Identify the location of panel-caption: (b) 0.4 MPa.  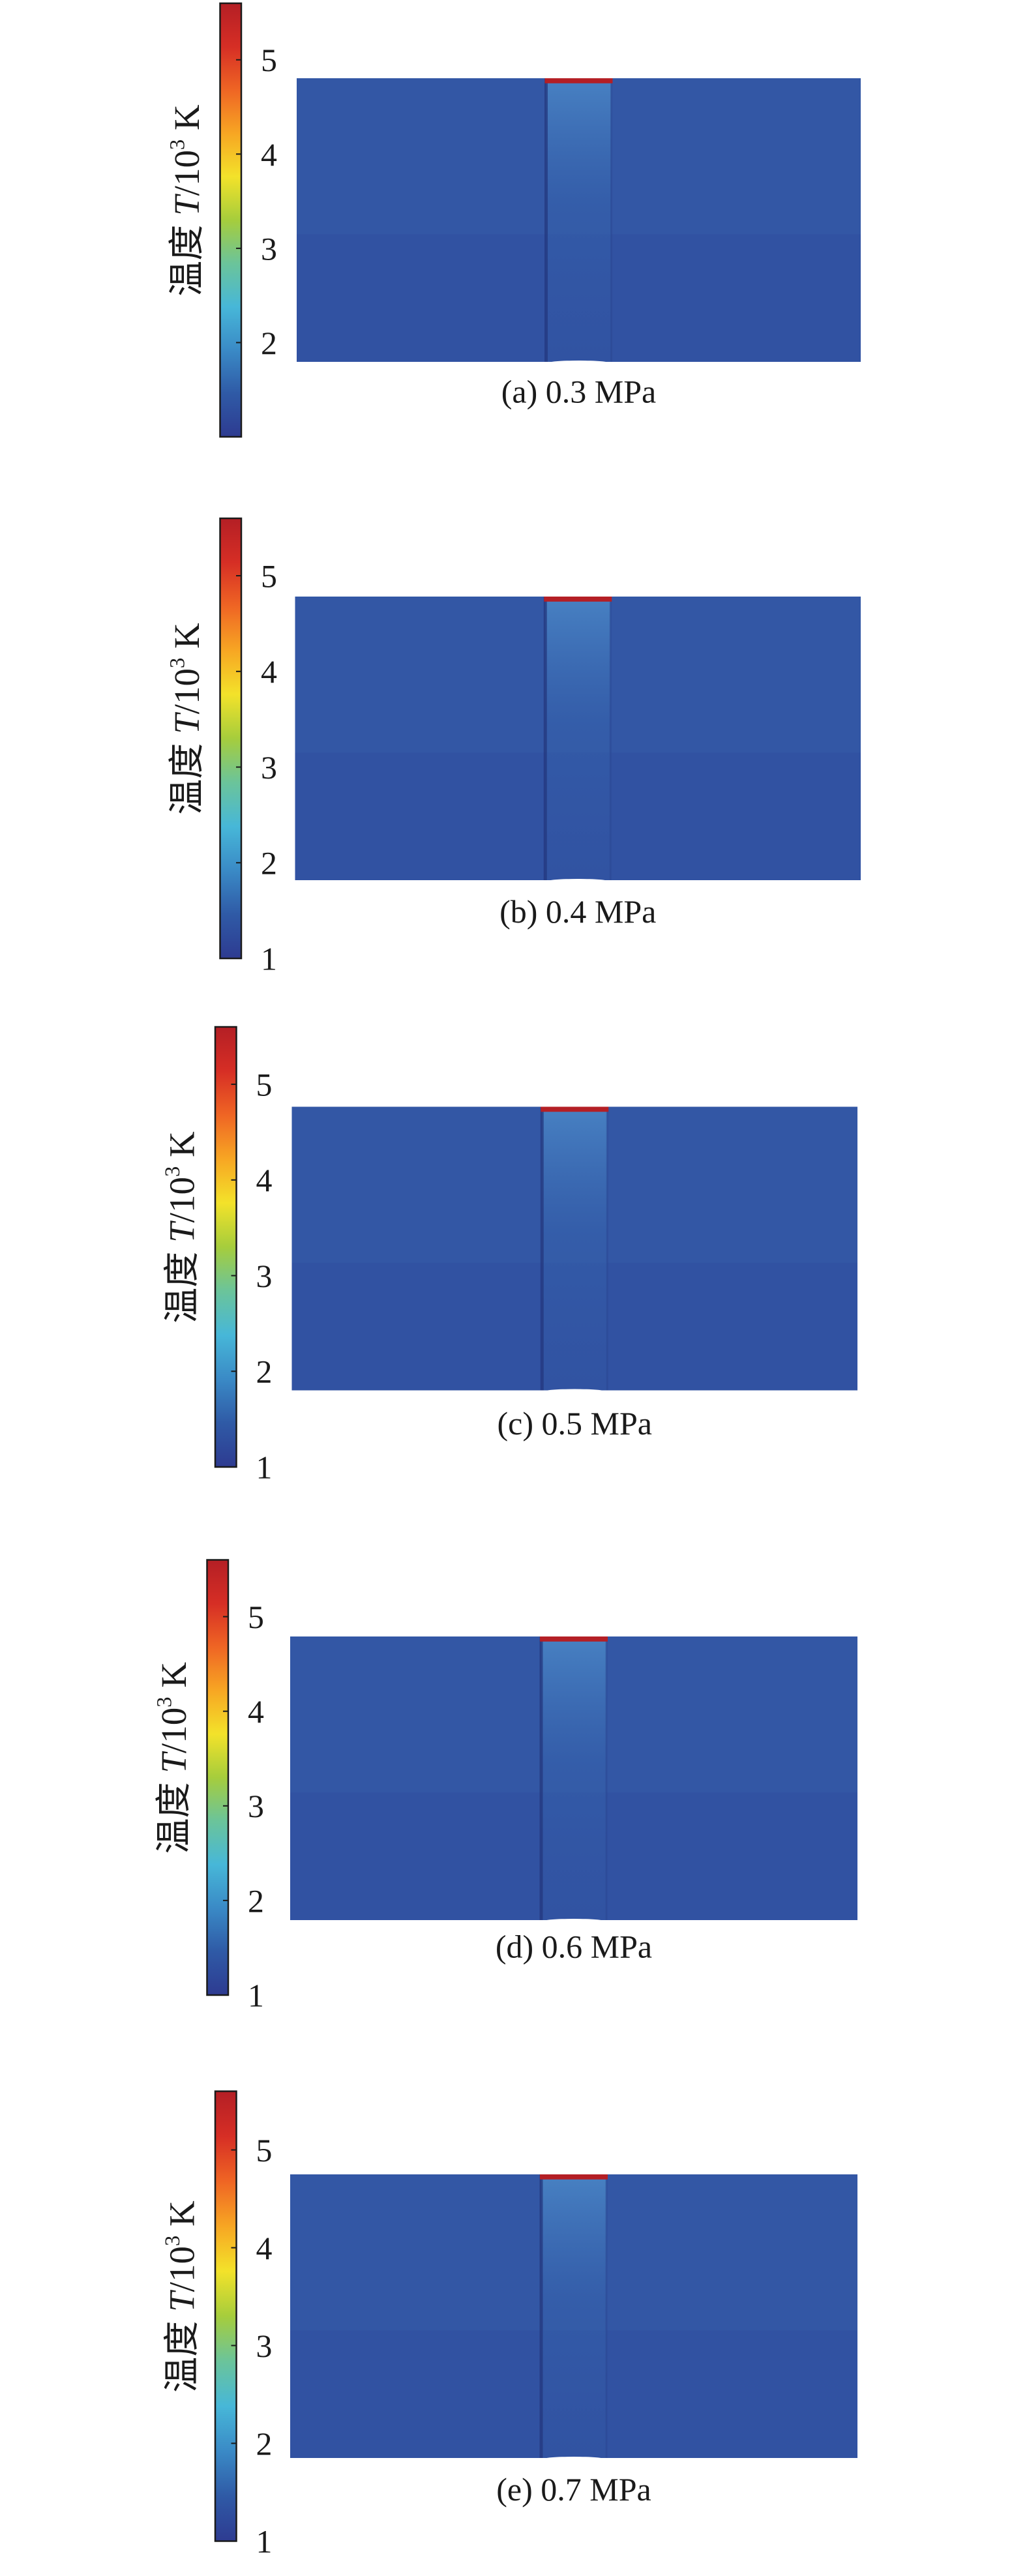
(577, 911).